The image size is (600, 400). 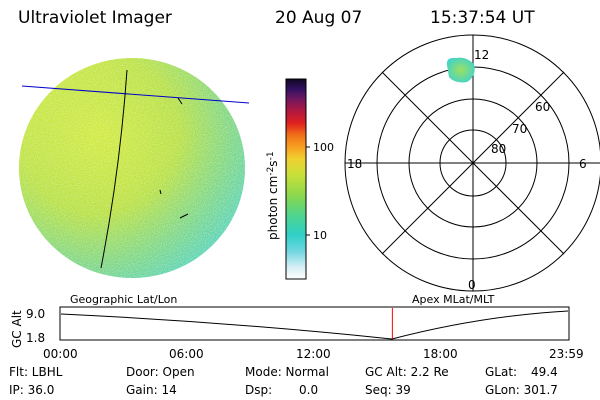 What do you see at coordinates (319, 18) in the screenshot?
I see `date-label: 20 Aug 07` at bounding box center [319, 18].